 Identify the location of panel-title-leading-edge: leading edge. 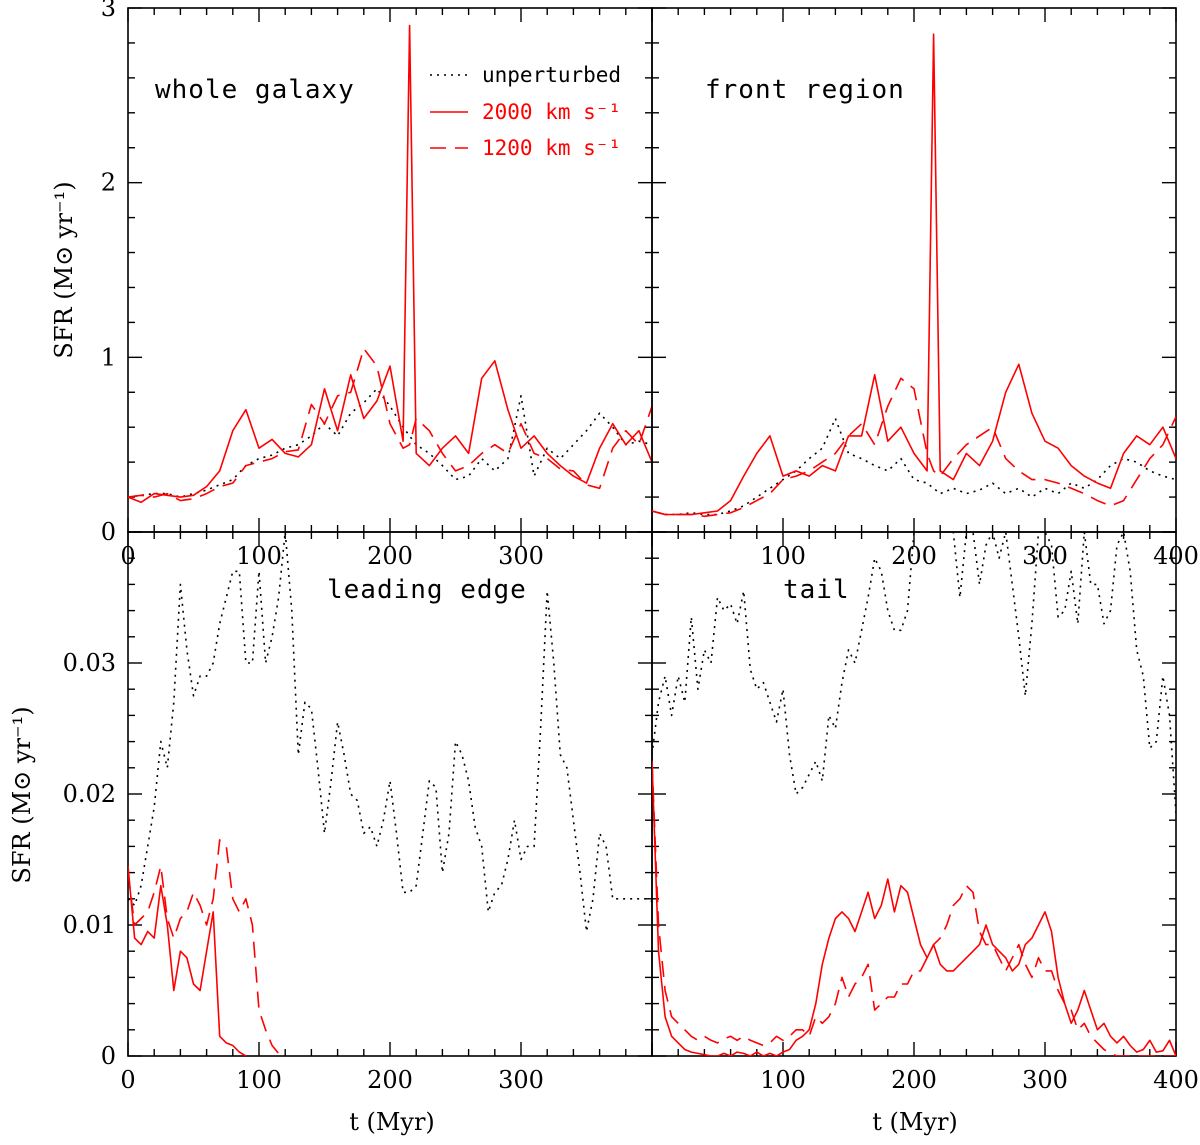
(427, 590).